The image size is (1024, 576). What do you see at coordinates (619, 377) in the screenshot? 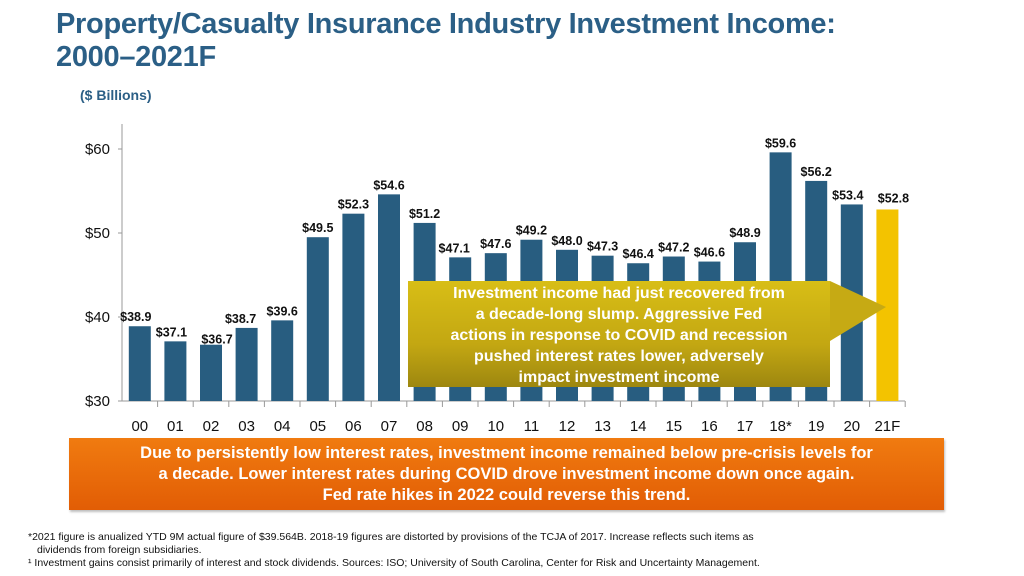
I see `callout-line: impact investment income` at bounding box center [619, 377].